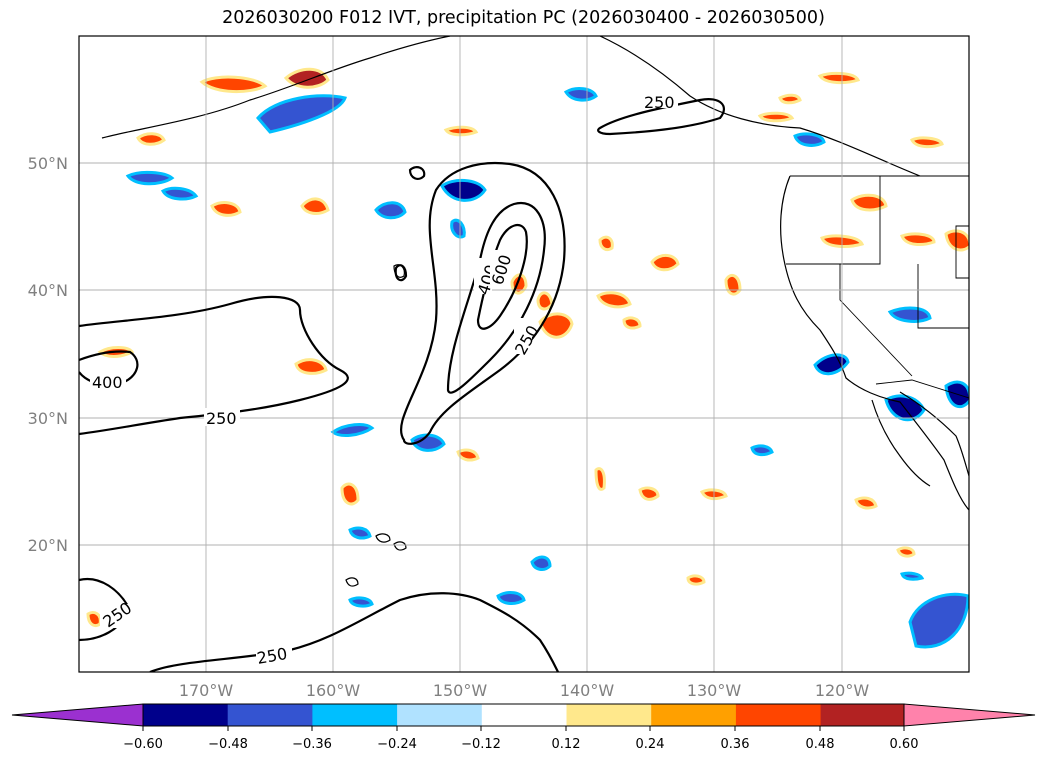 This screenshot has height=765, width=1047. Describe the element at coordinates (650, 744) in the screenshot. I see `colorbar-tick-label: 0.24` at that location.